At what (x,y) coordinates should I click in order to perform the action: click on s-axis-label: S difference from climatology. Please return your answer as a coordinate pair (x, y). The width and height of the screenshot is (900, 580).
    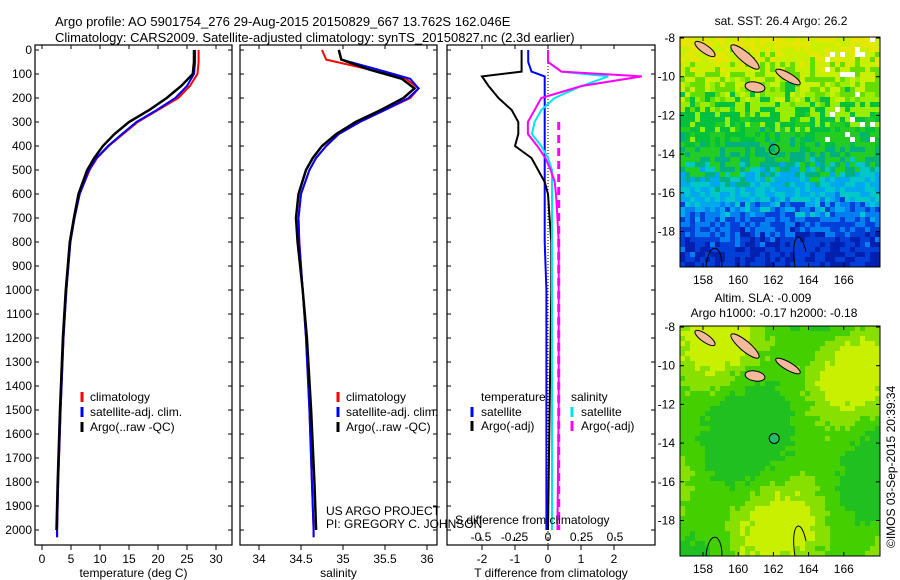
    Looking at the image, I should click on (532, 520).